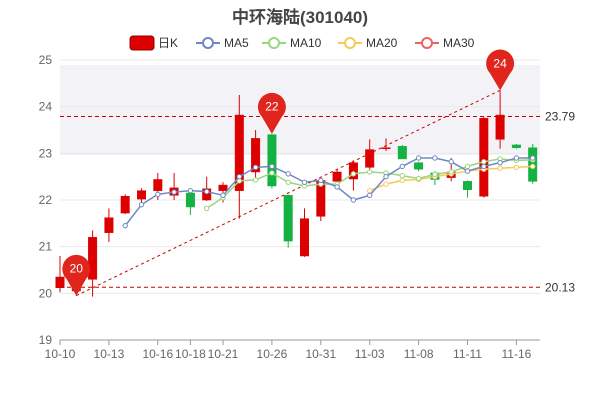 The image size is (600, 400). I want to click on legend: 日K MA5 MA10 MA20 MA30, so click(302, 43).